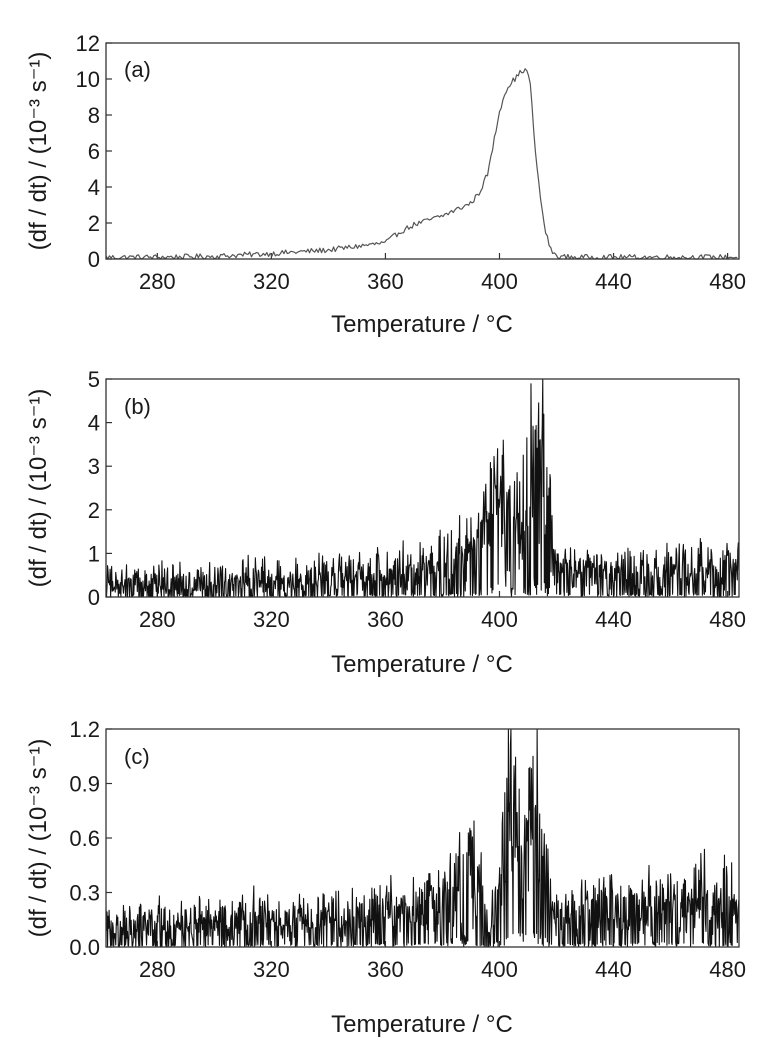  I want to click on y-tick-label-a-2: 4, so click(94, 187).